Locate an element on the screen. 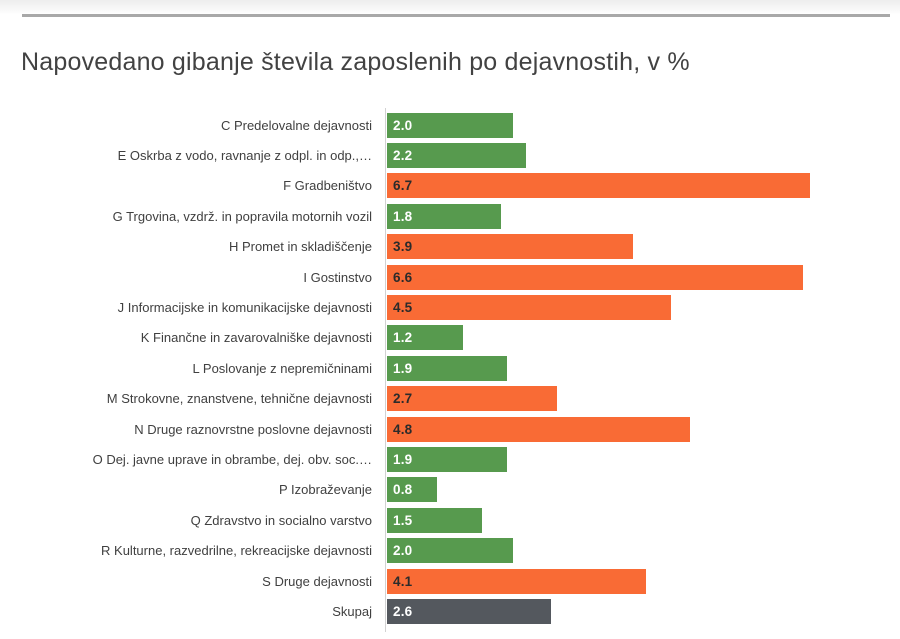 The height and width of the screenshot is (639, 900). category-label: Skupaj is located at coordinates (352, 611).